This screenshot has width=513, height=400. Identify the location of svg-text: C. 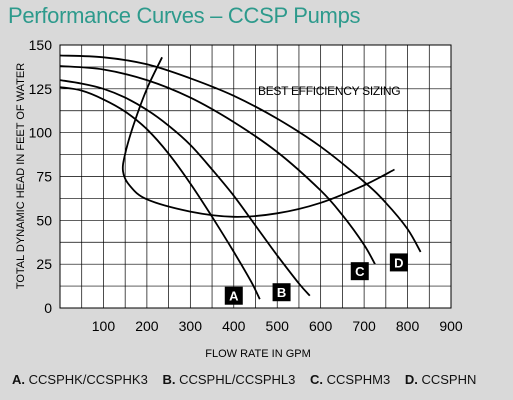
(360, 271).